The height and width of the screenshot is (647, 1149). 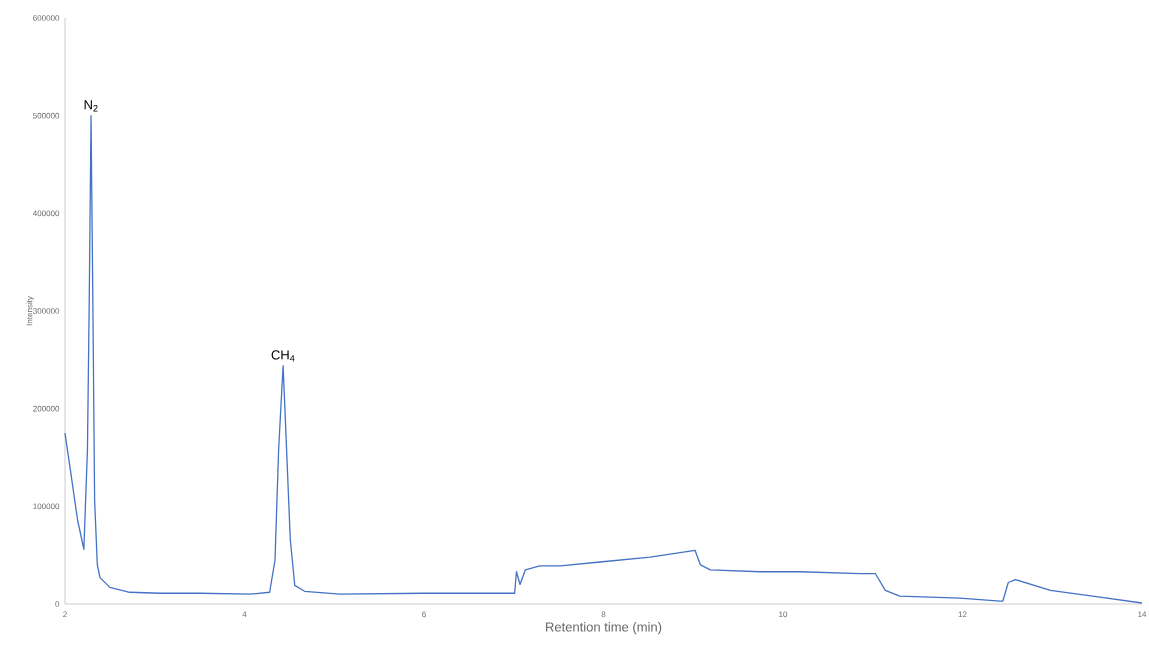 I want to click on x-tick-label: 4, so click(x=244, y=614).